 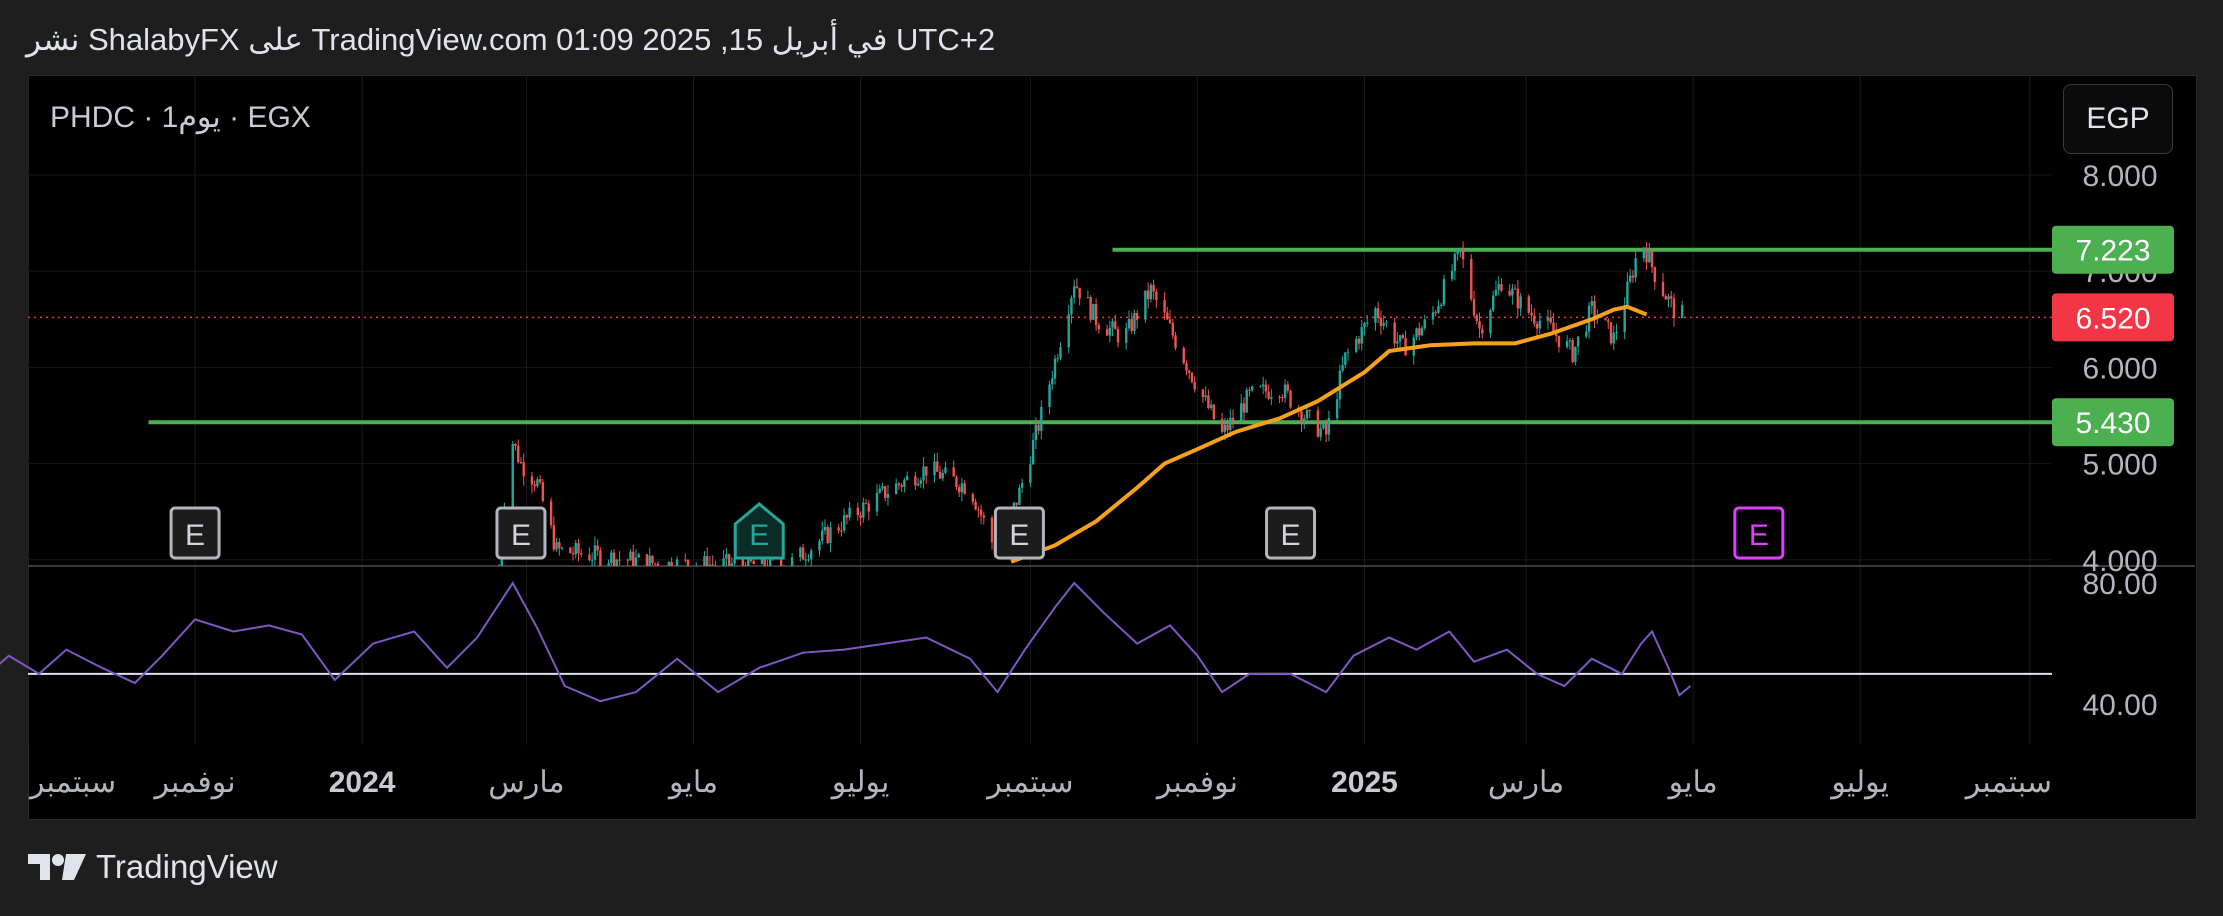 What do you see at coordinates (187, 866) in the screenshot?
I see `footer-brand: TradingView` at bounding box center [187, 866].